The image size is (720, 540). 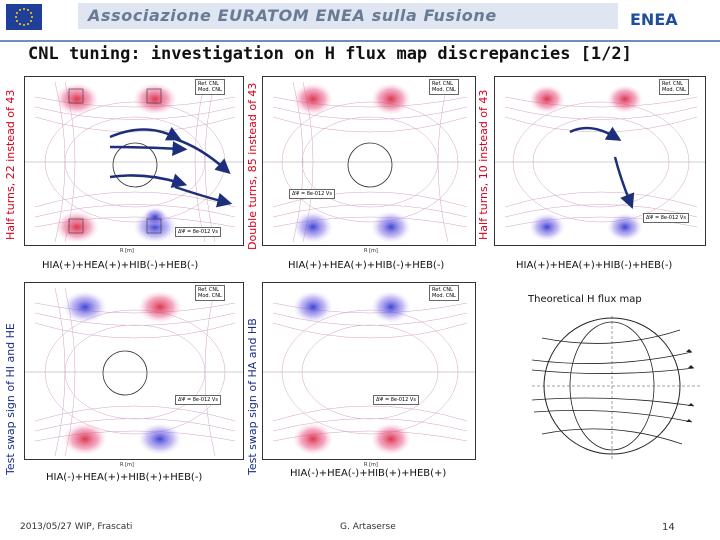 I want to click on footer-date-place: 2013/05/27 WIP, Frascati, so click(x=76, y=527).